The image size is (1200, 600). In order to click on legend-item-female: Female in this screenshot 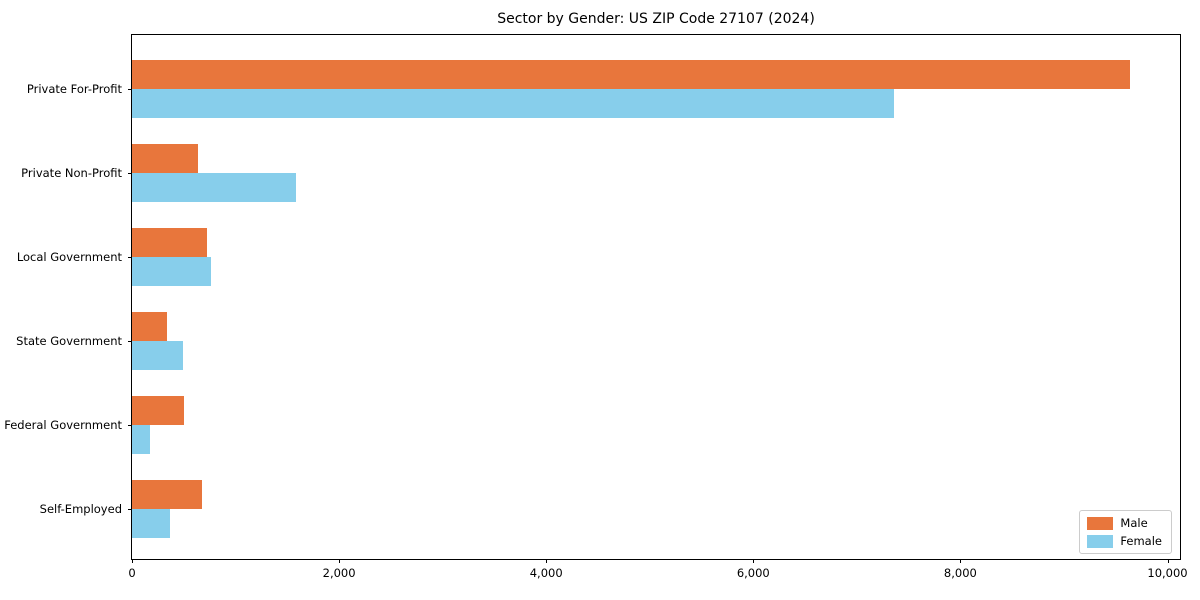, I will do `click(1124, 541)`.